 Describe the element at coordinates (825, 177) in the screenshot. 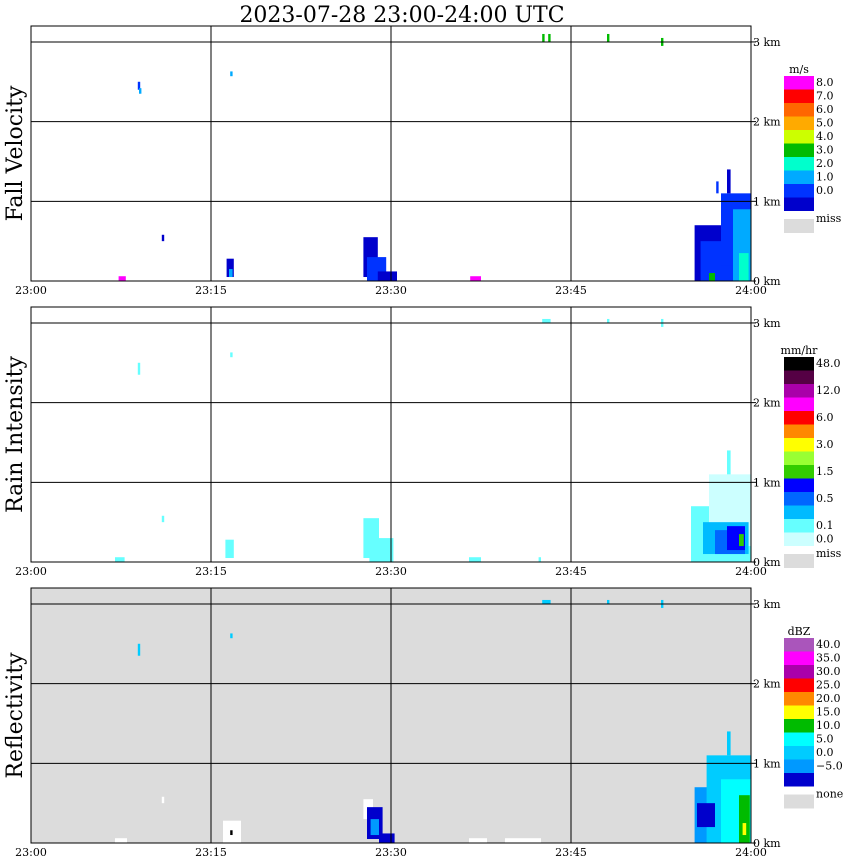

I see `legend-label: 1.0` at that location.